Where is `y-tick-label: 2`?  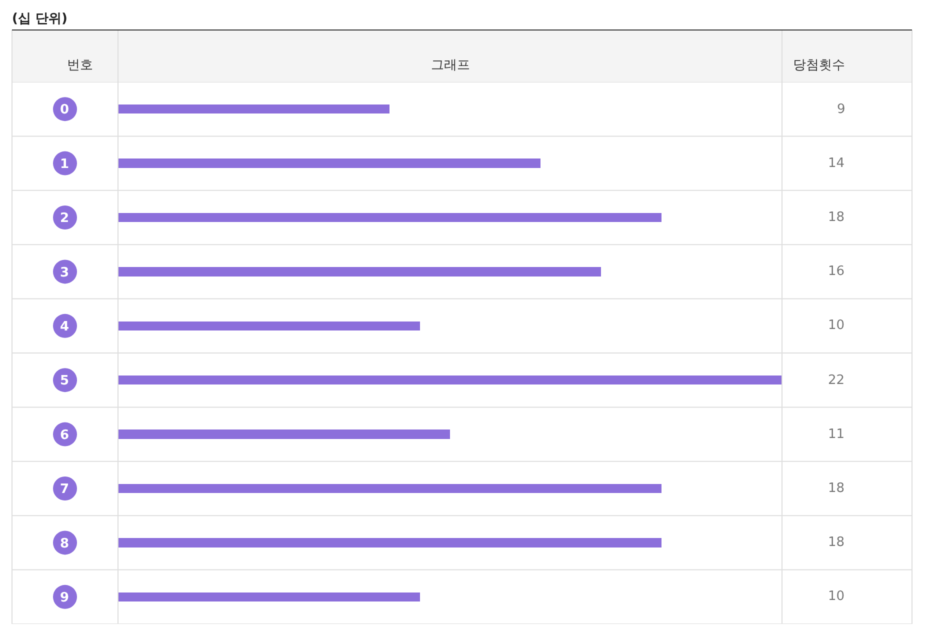
y-tick-label: 2 is located at coordinates (64, 218).